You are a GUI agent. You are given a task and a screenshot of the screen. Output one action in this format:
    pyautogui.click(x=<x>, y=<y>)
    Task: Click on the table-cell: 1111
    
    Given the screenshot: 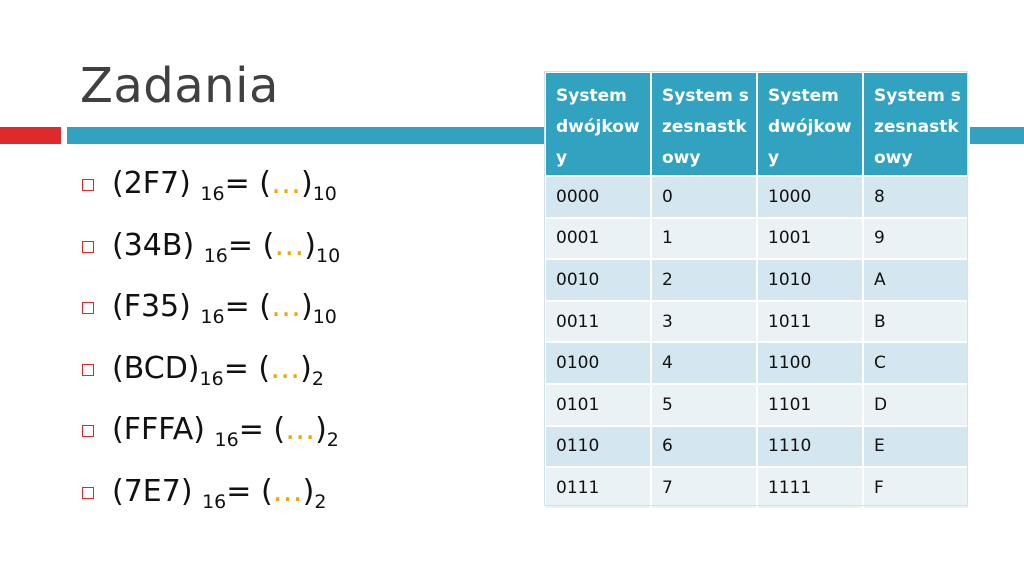 What is the action you would take?
    pyautogui.click(x=810, y=488)
    